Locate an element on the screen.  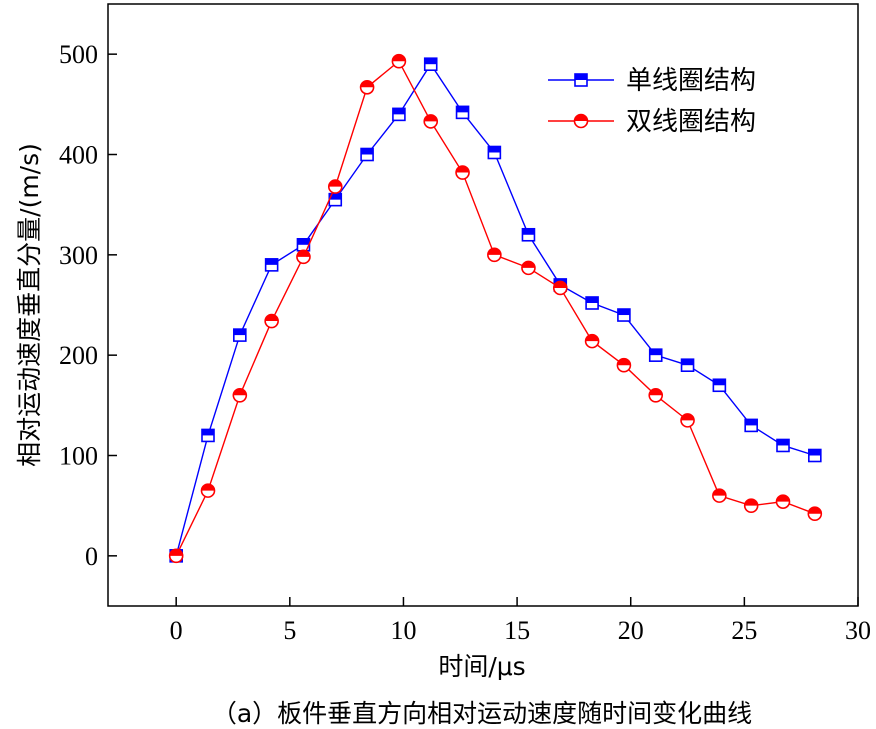
y-tick-label: 200 is located at coordinates (78, 355).